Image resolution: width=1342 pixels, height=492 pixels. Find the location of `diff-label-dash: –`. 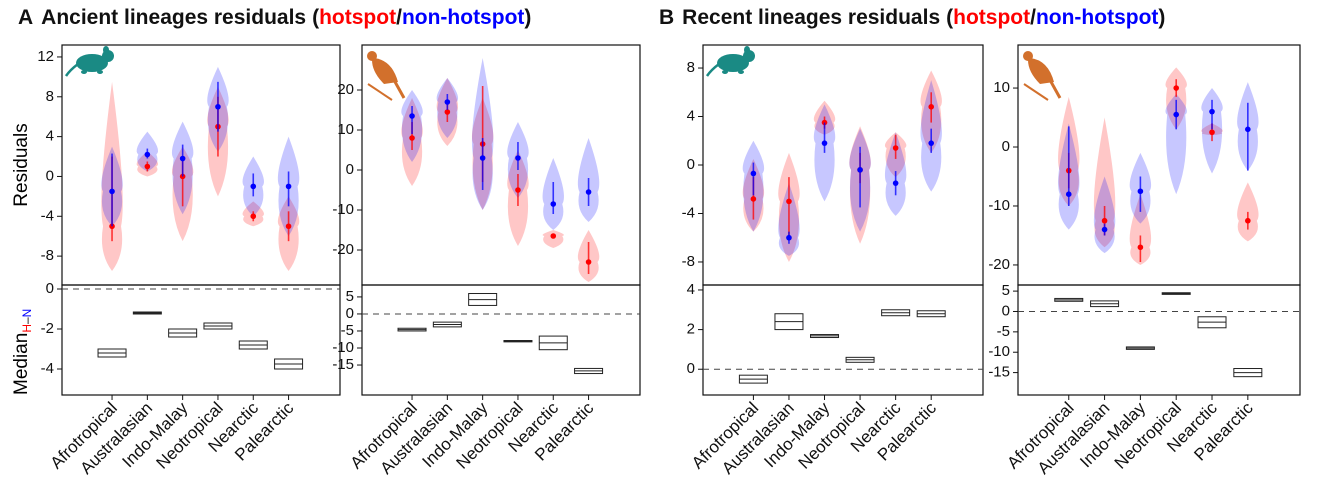

diff-label-dash: – is located at coordinates (27, 320).